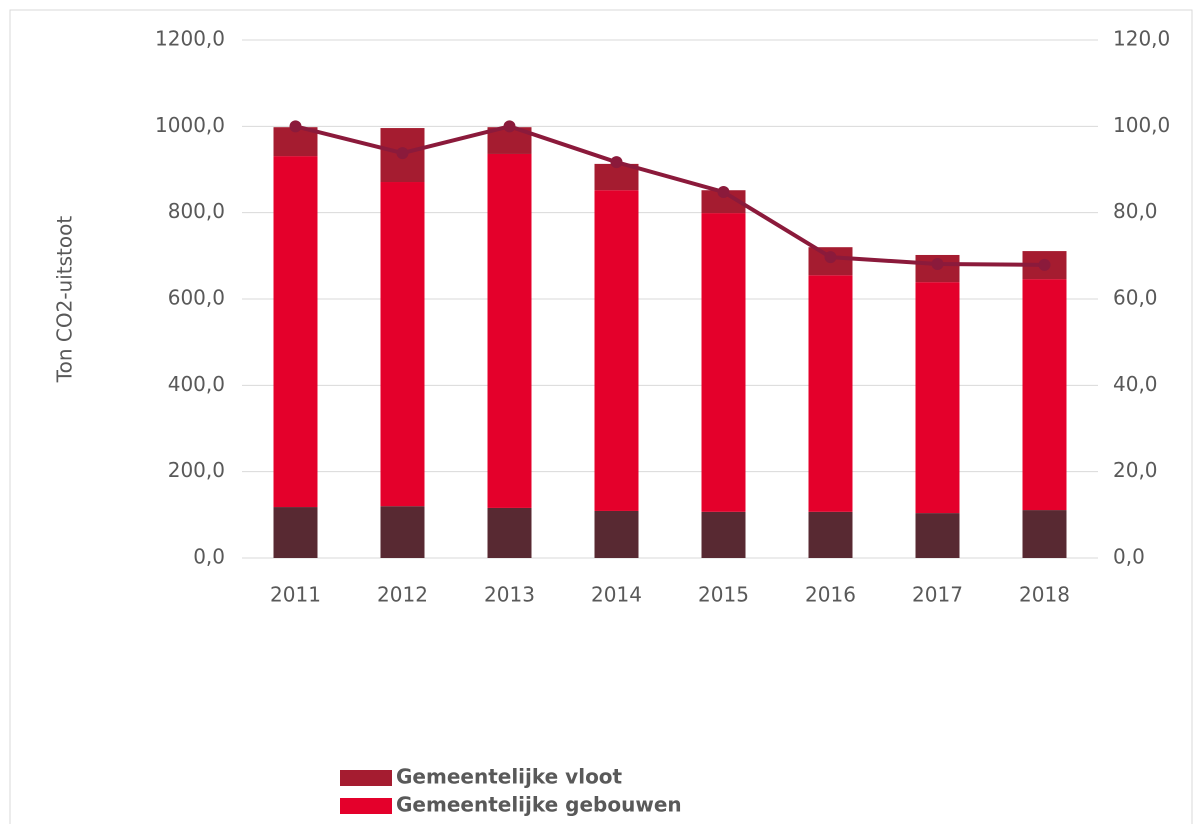 The image size is (1202, 824). I want to click on x-tick-label: 2018, so click(1044, 595).